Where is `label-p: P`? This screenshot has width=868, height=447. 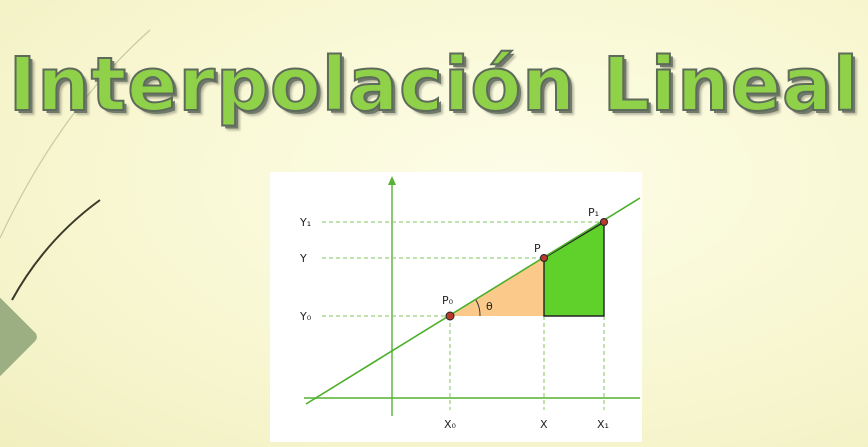 label-p: P is located at coordinates (537, 248).